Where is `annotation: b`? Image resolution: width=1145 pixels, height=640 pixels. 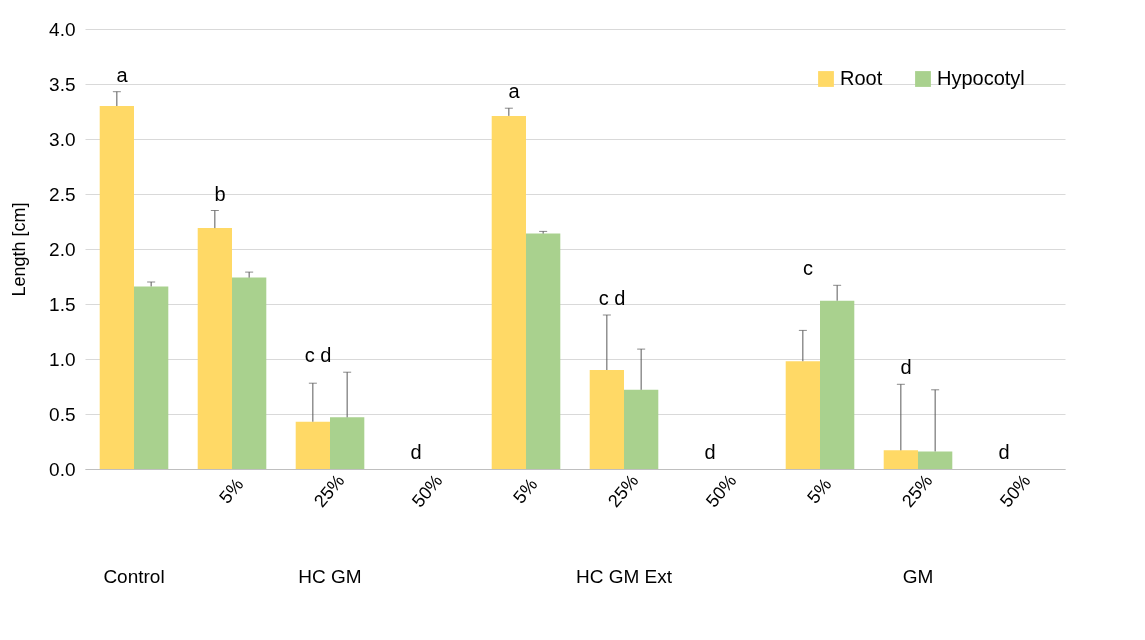 annotation: b is located at coordinates (220, 193).